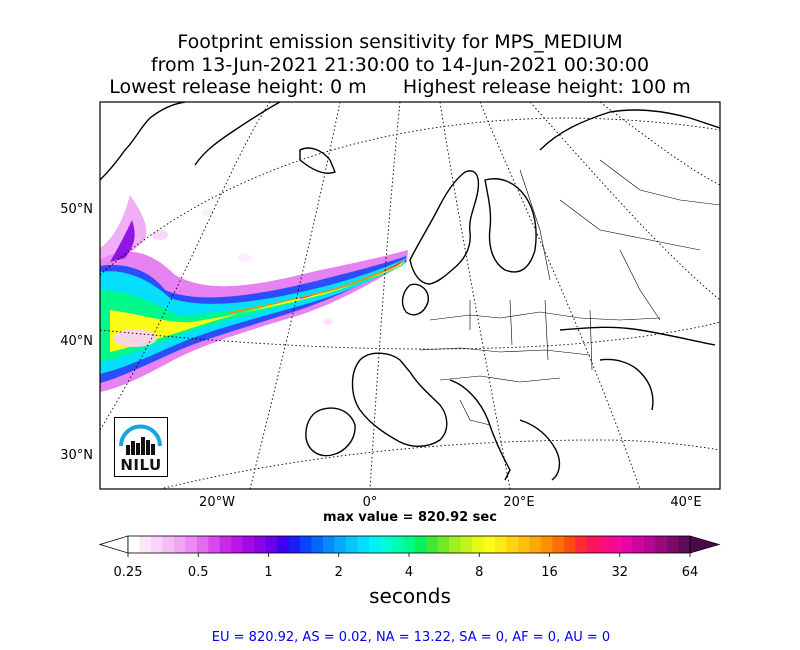 The image size is (800, 650). Describe the element at coordinates (140, 439) in the screenshot. I see `nilu-logo-icon` at that location.